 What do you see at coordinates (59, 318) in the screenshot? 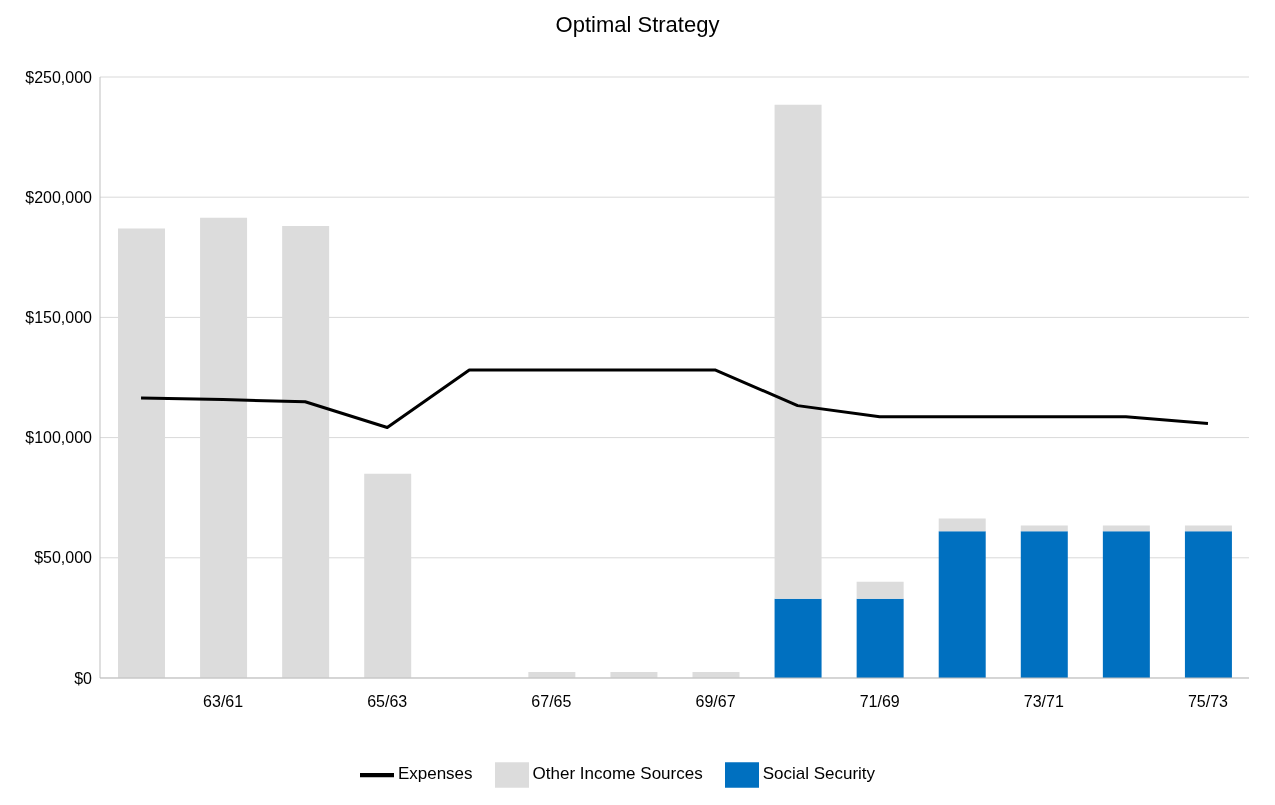
I see `y-tick-label: $150,000` at bounding box center [59, 318].